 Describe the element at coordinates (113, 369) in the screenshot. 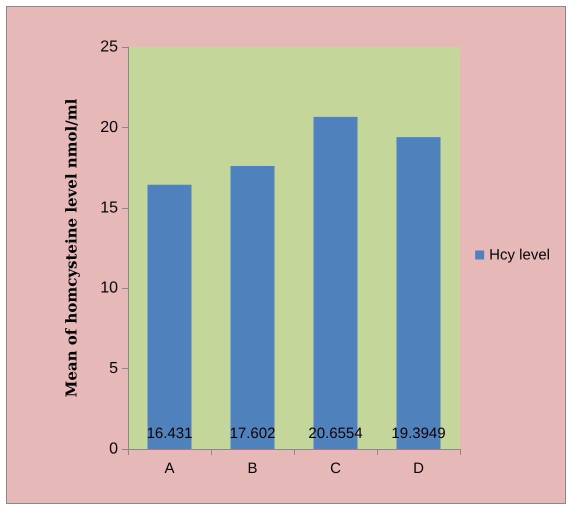

I see `y-tick-label: 5` at that location.